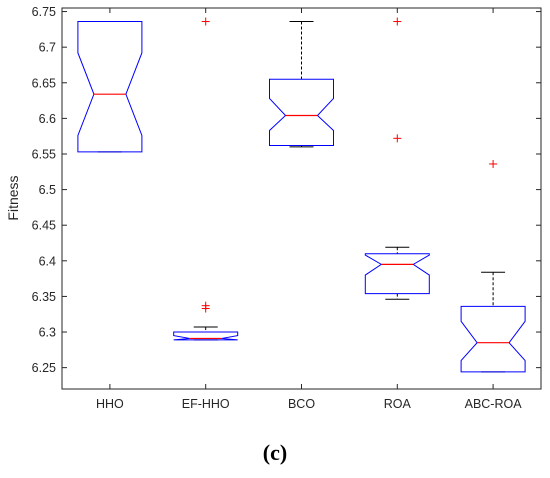 Image resolution: width=550 pixels, height=478 pixels. Describe the element at coordinates (47, 261) in the screenshot. I see `y-tick-label: 6.4` at that location.